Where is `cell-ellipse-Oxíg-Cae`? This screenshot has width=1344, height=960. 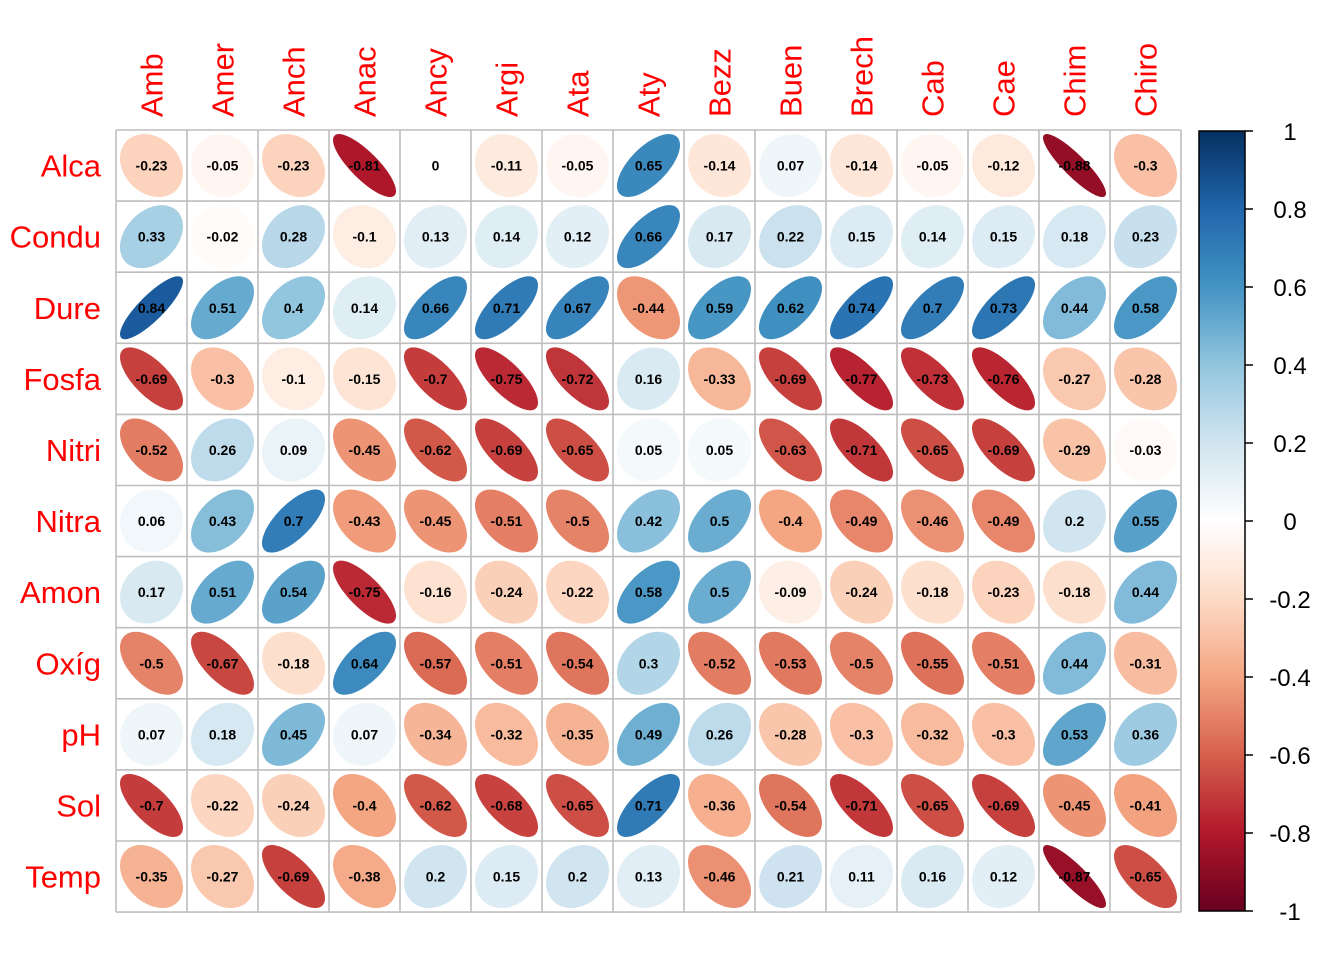
cell-ellipse-Oxíg-Cae is located at coordinates (1004, 663).